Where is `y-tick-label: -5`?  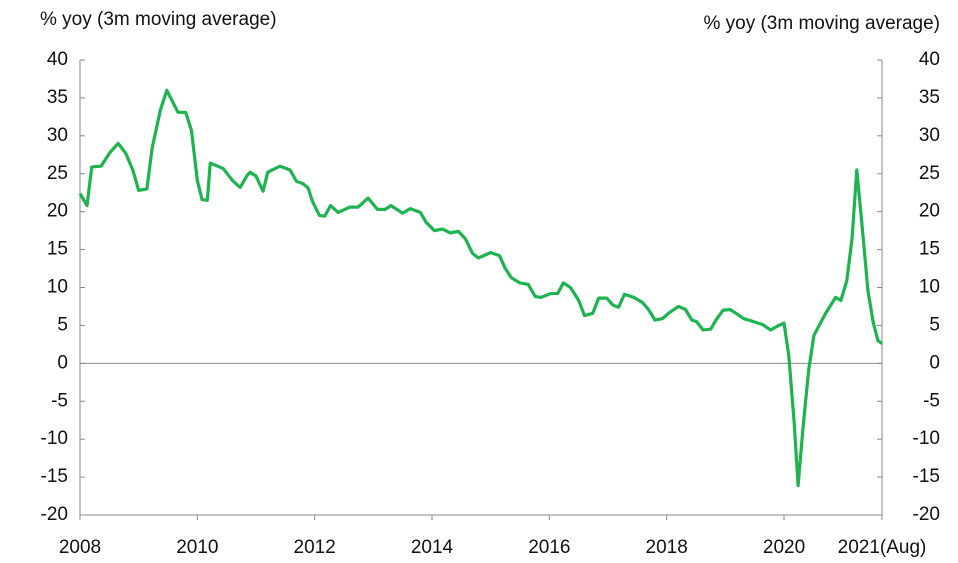
y-tick-label: -5 is located at coordinates (59, 400).